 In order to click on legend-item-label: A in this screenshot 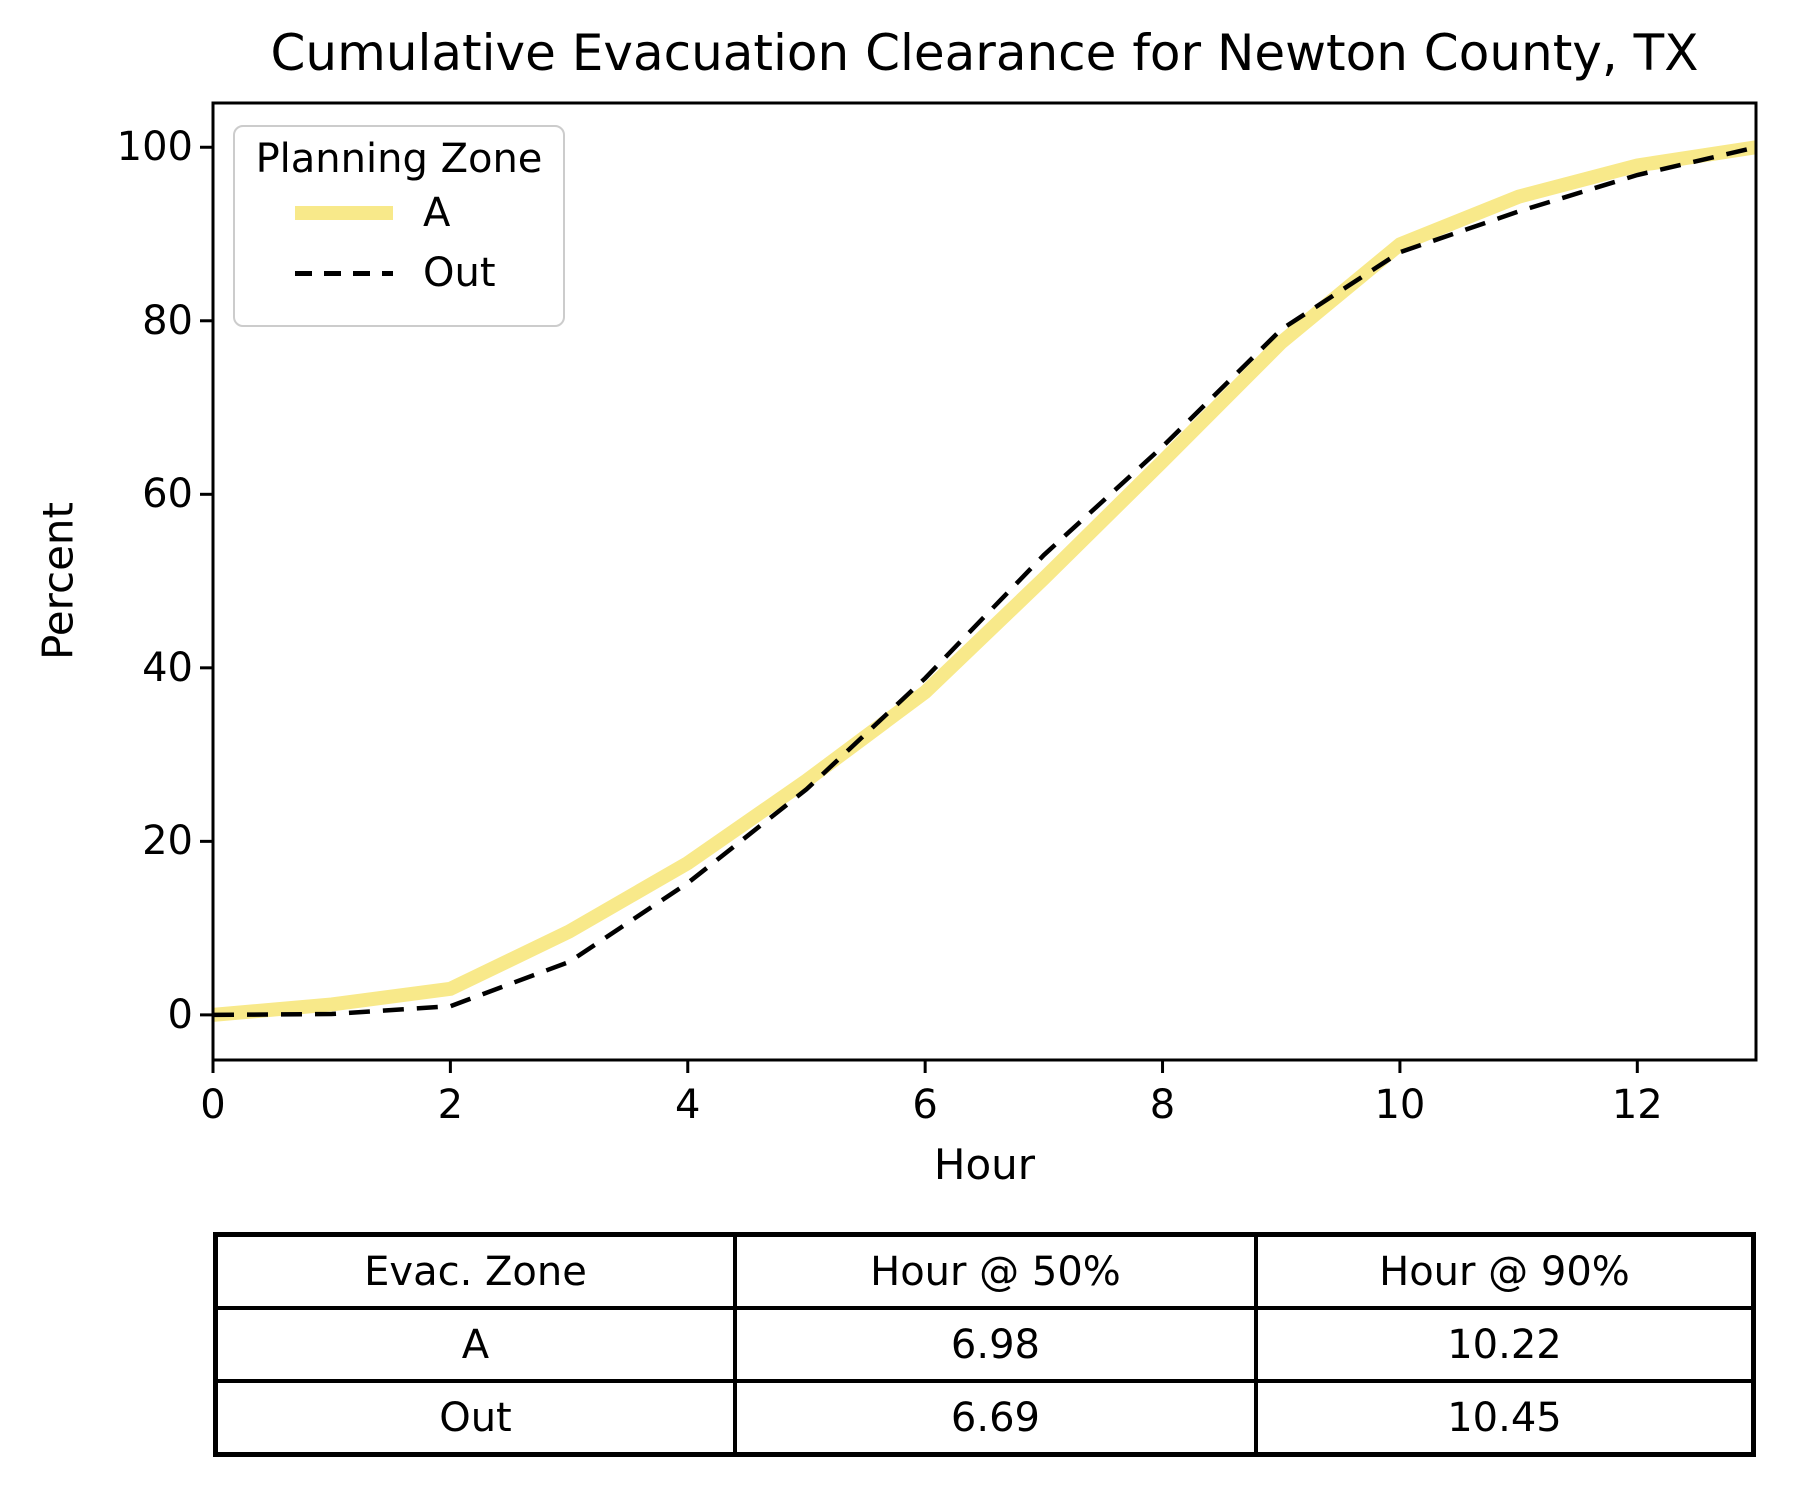, I will do `click(437, 213)`.